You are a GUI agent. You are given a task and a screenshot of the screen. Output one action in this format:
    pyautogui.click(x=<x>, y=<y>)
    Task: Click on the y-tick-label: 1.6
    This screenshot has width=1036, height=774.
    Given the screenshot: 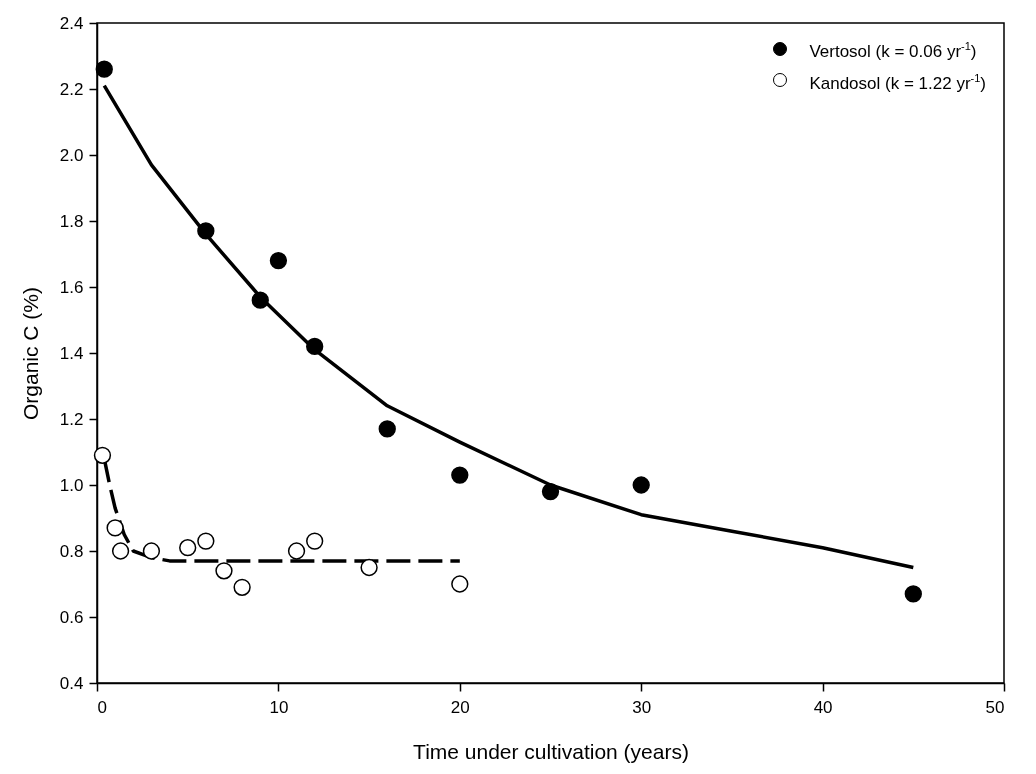 What is the action you would take?
    pyautogui.click(x=71, y=287)
    